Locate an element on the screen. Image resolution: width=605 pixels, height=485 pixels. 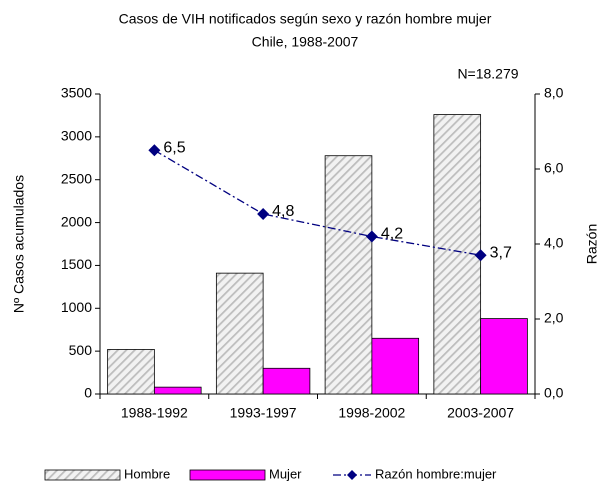
chart-subtitle: Chile, 1988-2007 is located at coordinates (305, 42).